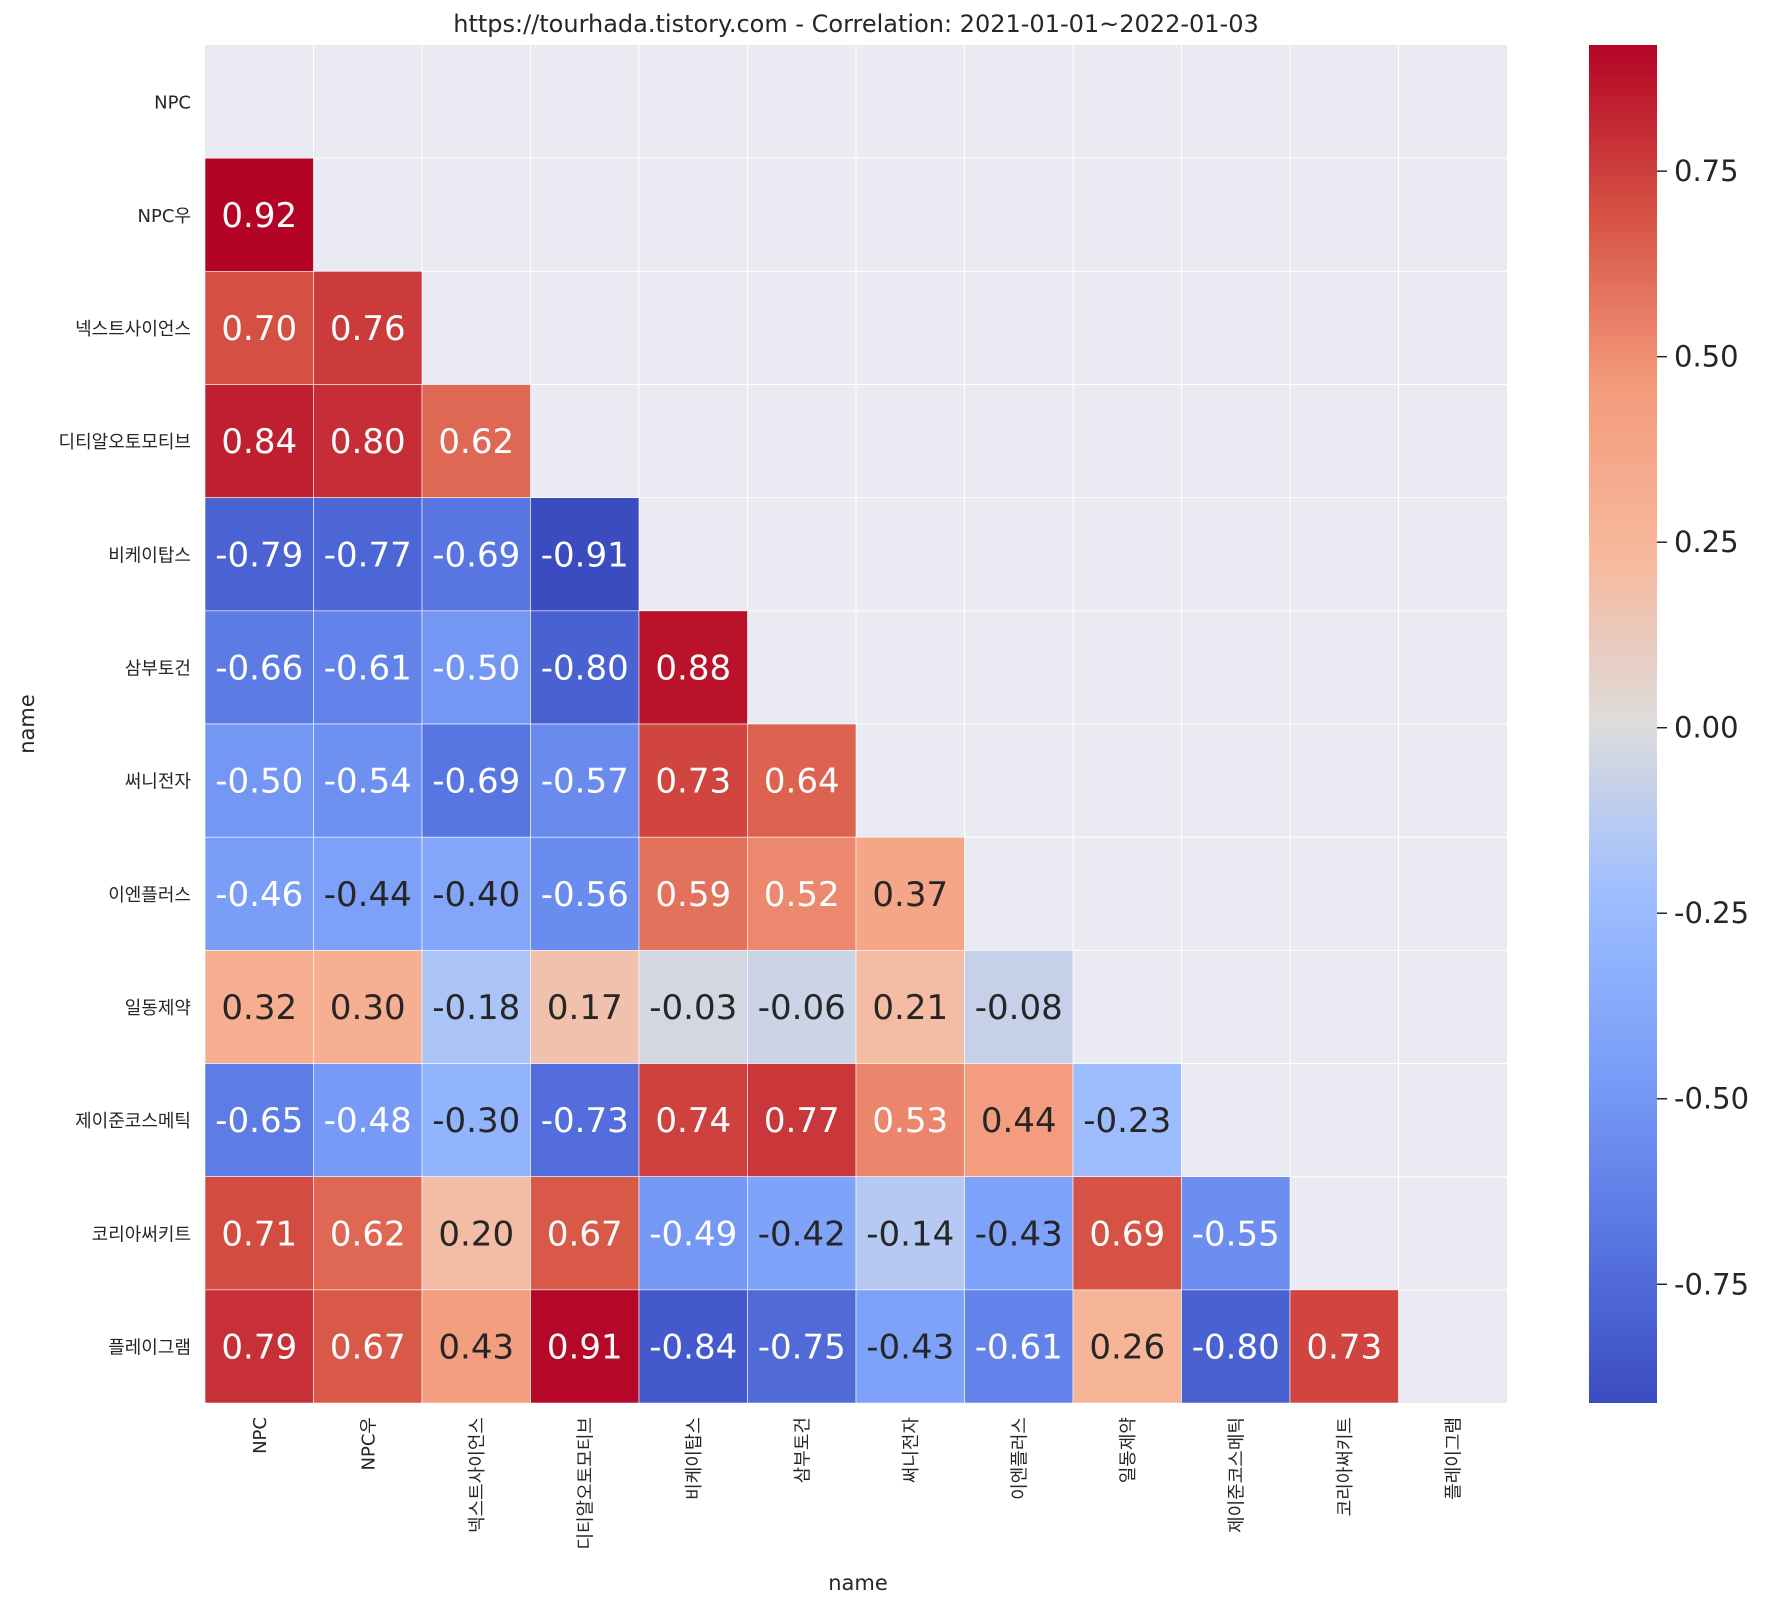 The width and height of the screenshot is (1773, 1604). I want to click on colorbar-tick-label: 0.50, so click(1706, 357).